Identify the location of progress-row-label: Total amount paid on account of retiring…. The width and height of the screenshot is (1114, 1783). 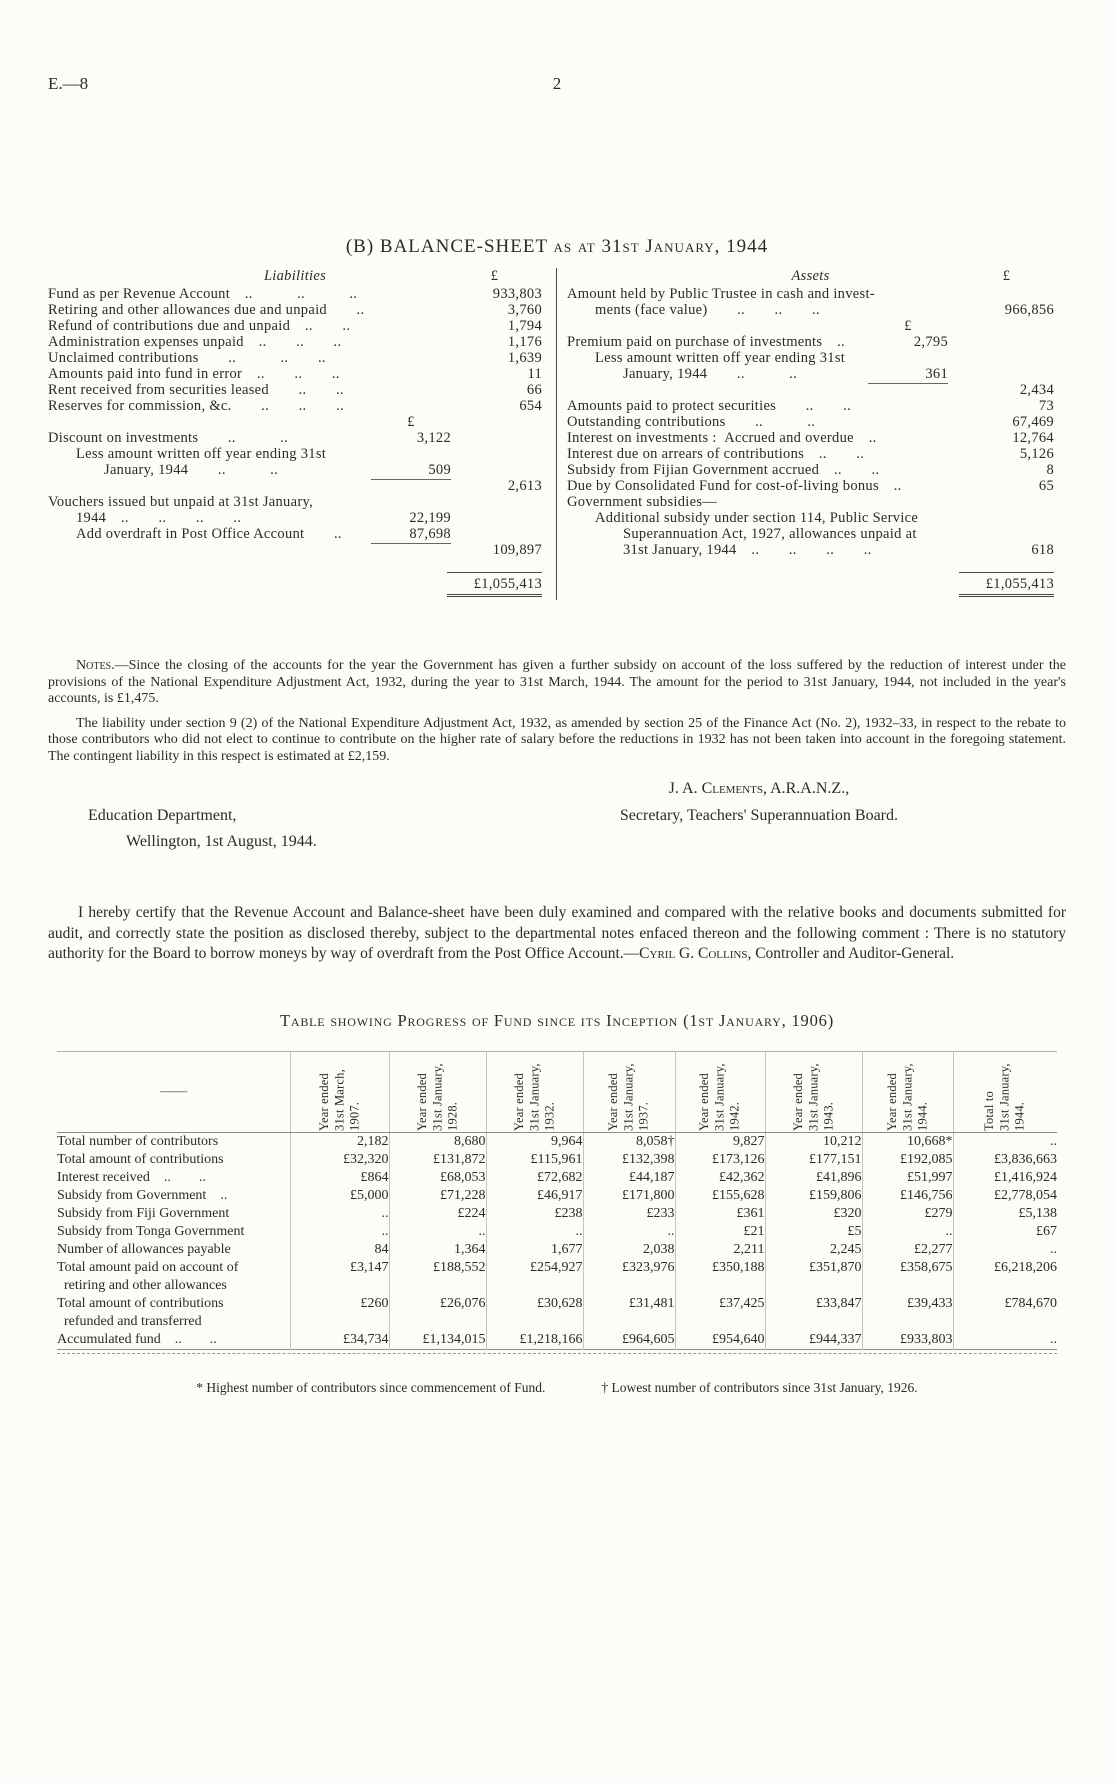
(148, 1276).